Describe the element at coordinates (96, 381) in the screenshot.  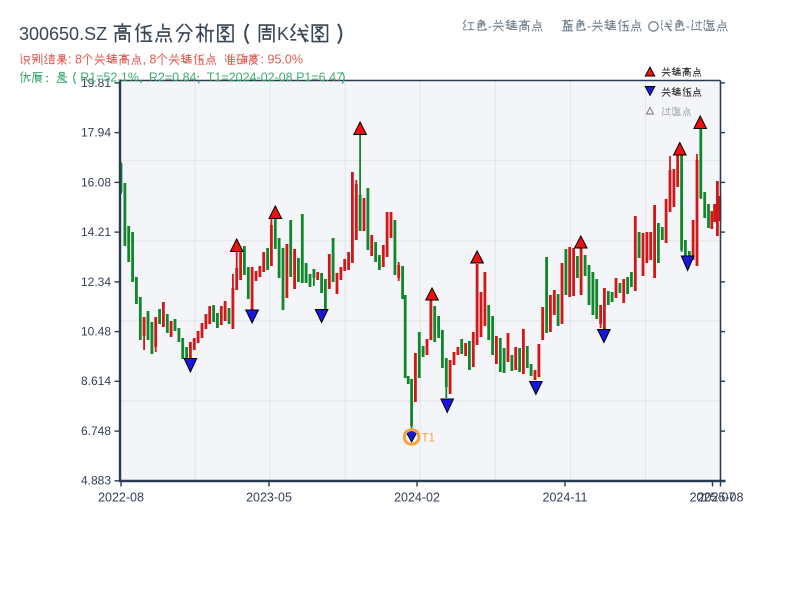
I see `svg-text: 8.614` at that location.